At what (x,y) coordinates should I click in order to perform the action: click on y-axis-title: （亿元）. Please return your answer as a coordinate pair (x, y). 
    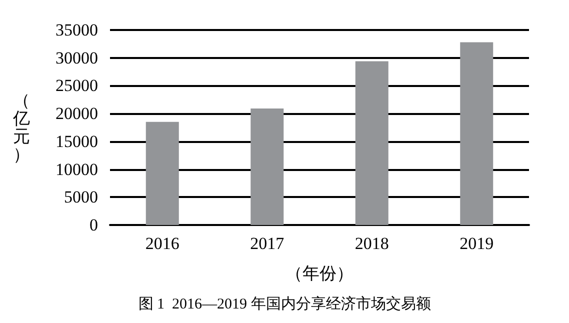
    Looking at the image, I should click on (21, 127).